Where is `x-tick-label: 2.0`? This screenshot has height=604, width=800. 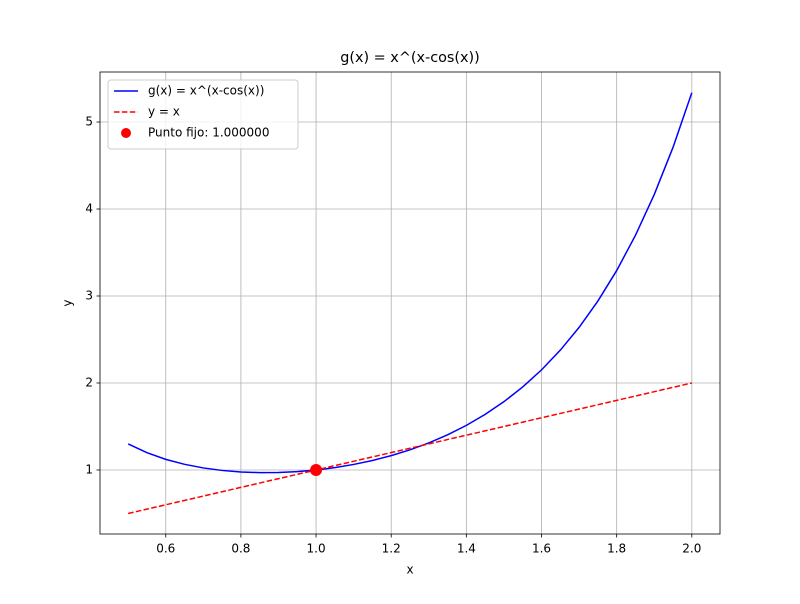
x-tick-label: 2.0 is located at coordinates (691, 549).